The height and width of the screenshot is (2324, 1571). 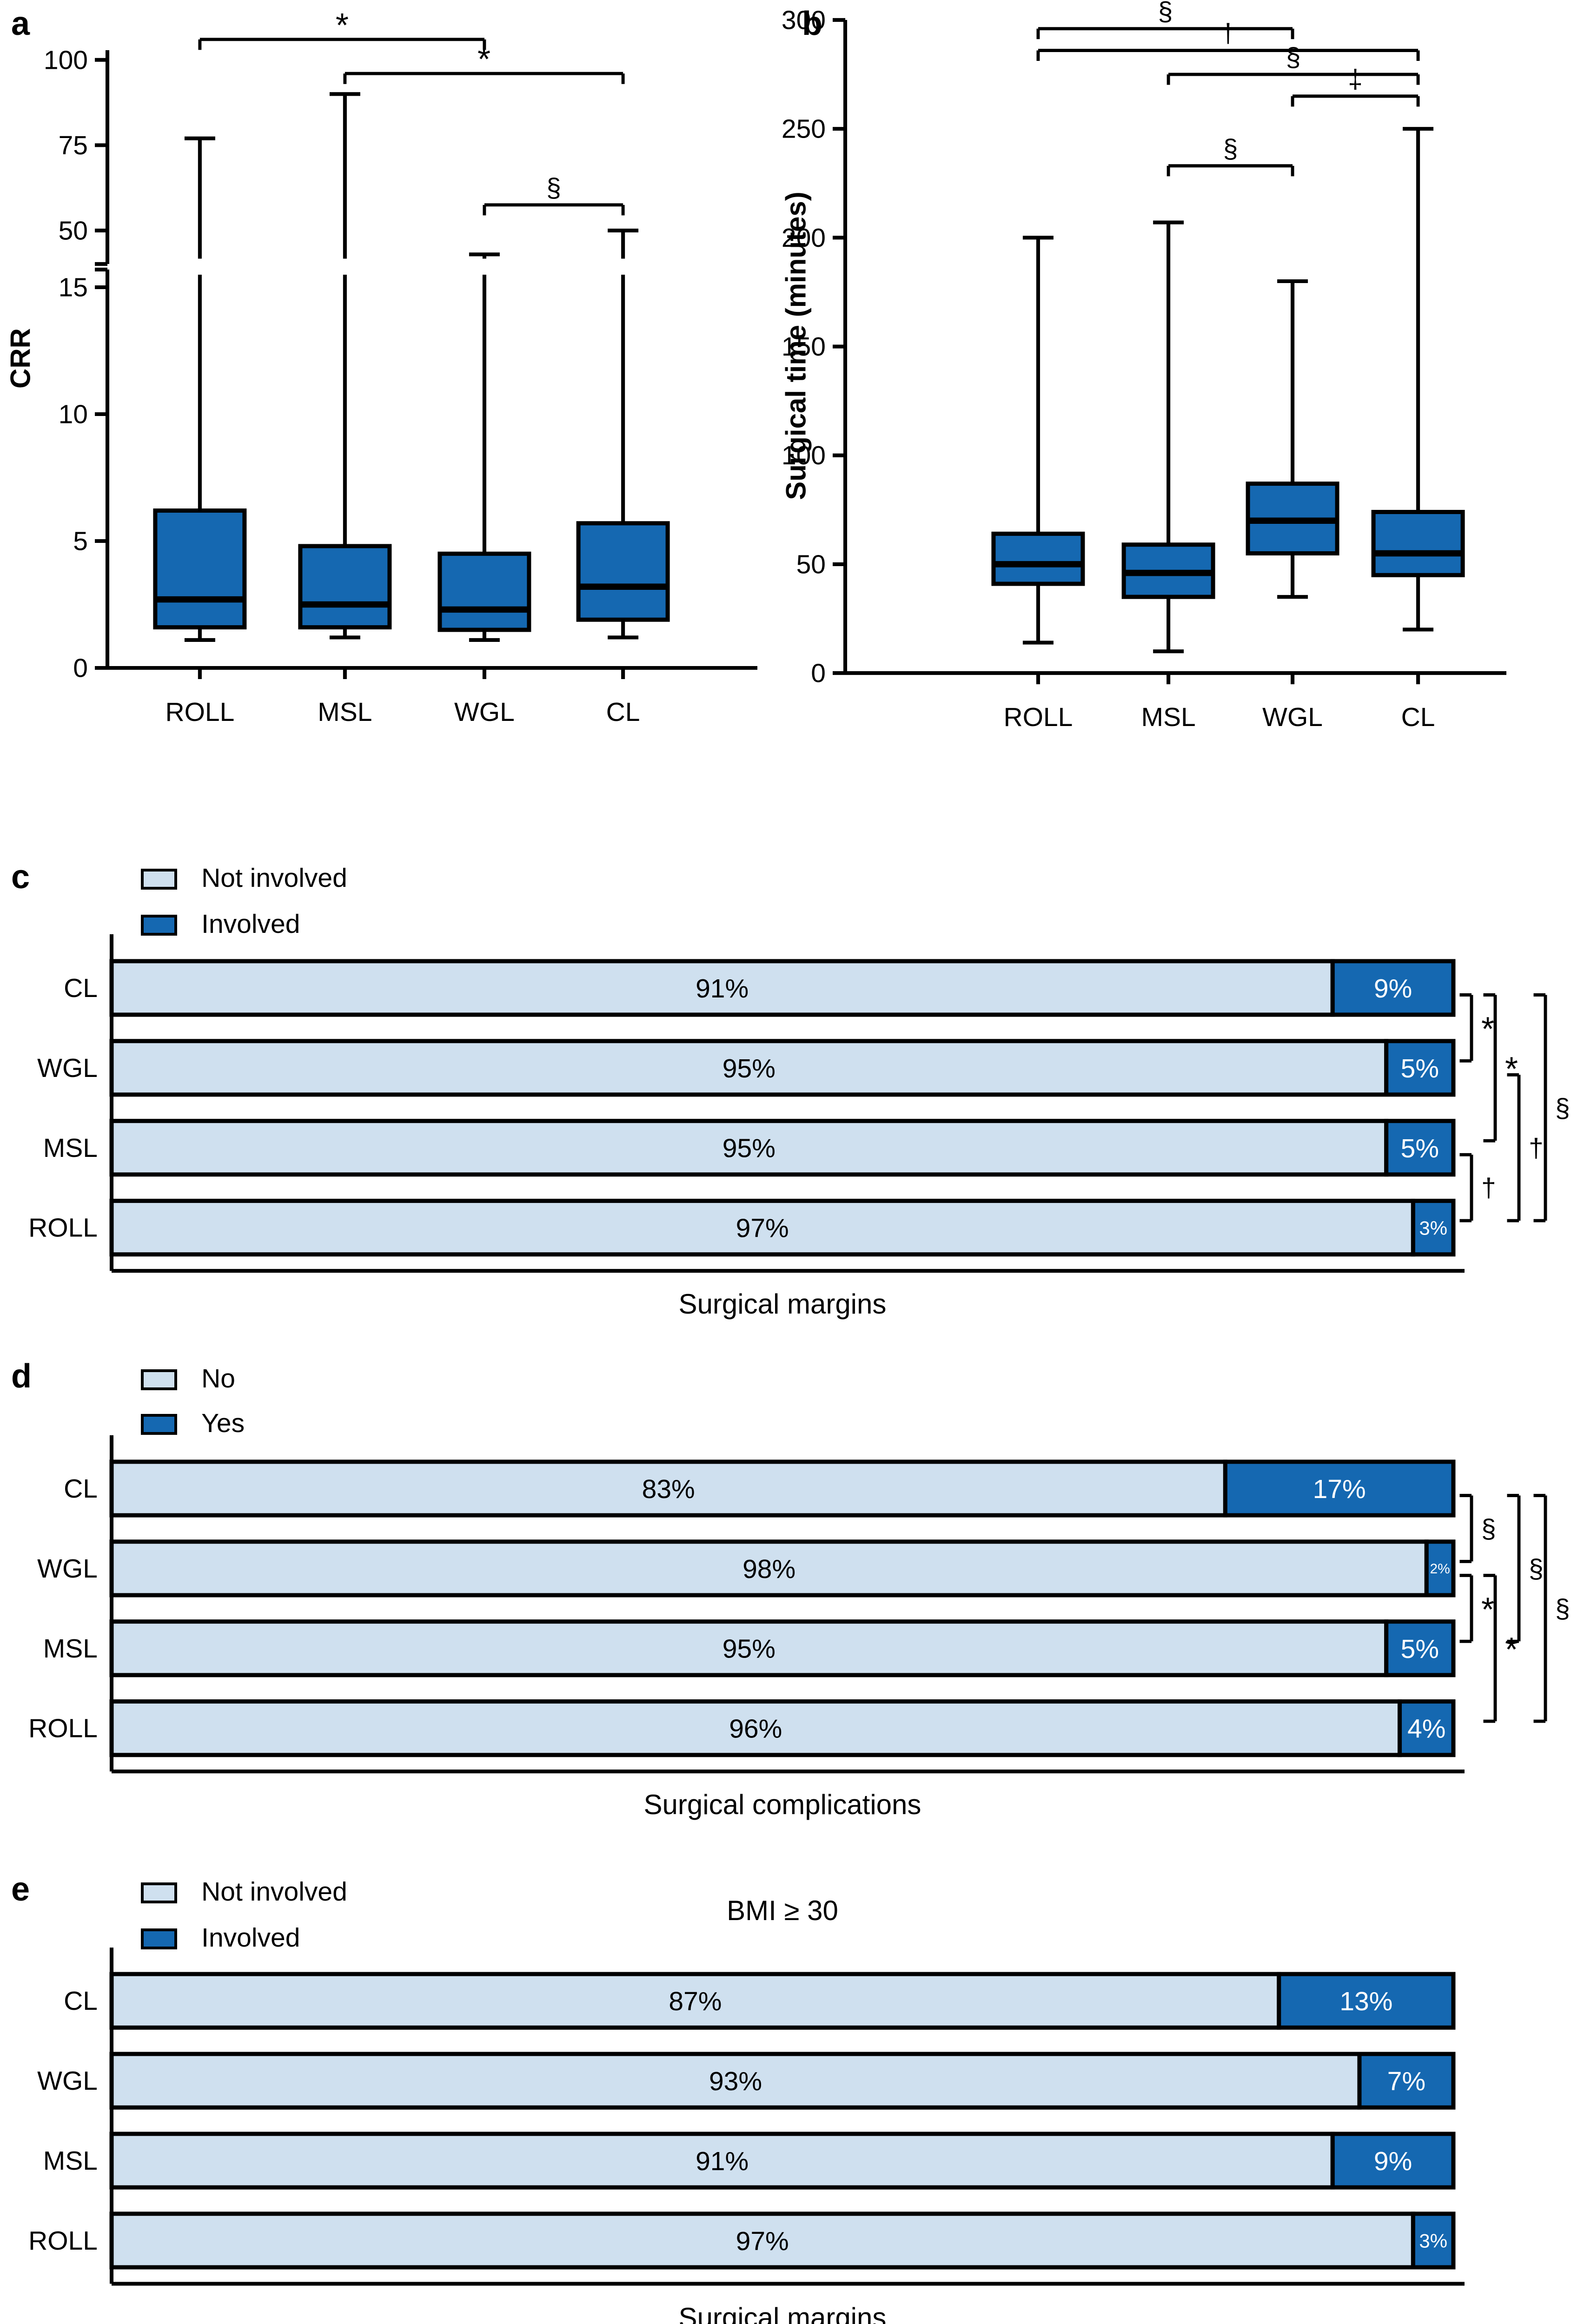 I want to click on bar-value-label: 83%, so click(x=669, y=1489).